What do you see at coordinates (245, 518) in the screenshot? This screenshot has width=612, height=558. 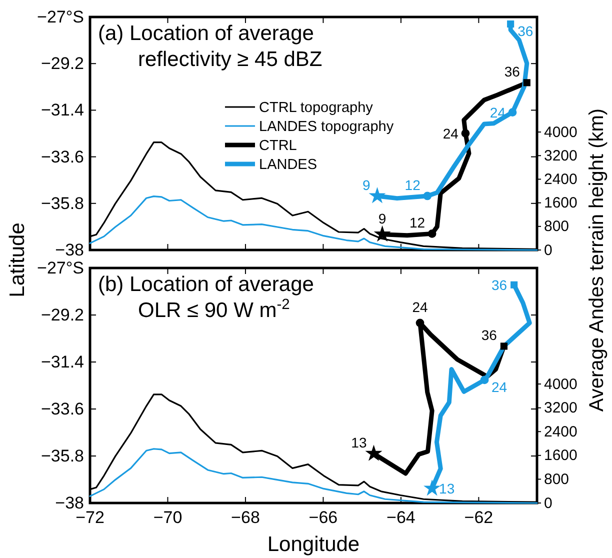 I see `x-tick-label: −68` at bounding box center [245, 518].